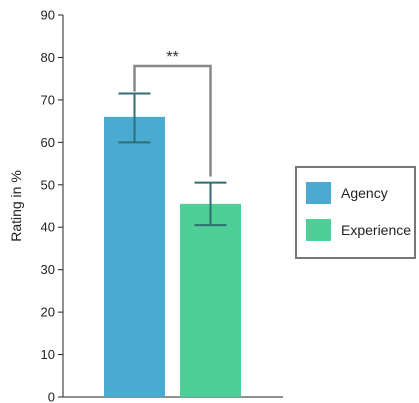 The width and height of the screenshot is (419, 403). Describe the element at coordinates (48, 269) in the screenshot. I see `y-tick-label: 30` at that location.